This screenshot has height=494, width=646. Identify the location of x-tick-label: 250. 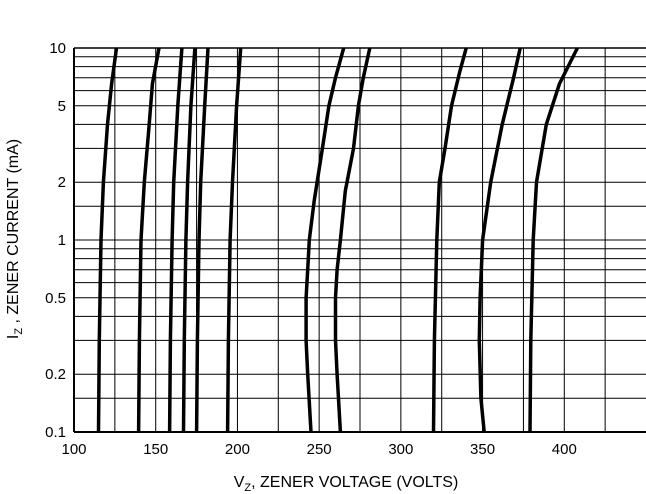
(319, 449).